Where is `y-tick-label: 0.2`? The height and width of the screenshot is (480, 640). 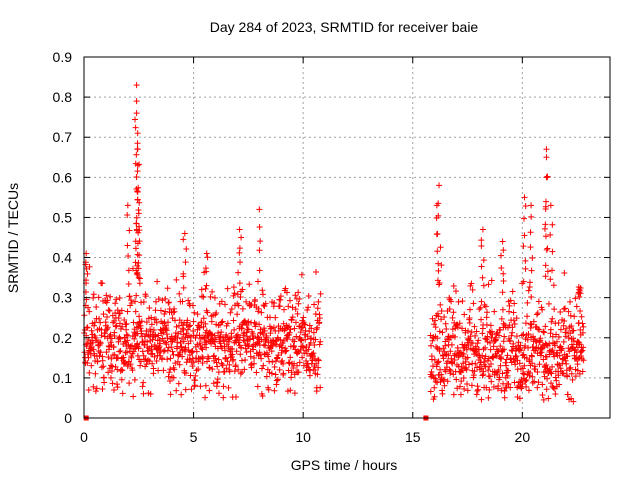
y-tick-label: 0.2 is located at coordinates (63, 338).